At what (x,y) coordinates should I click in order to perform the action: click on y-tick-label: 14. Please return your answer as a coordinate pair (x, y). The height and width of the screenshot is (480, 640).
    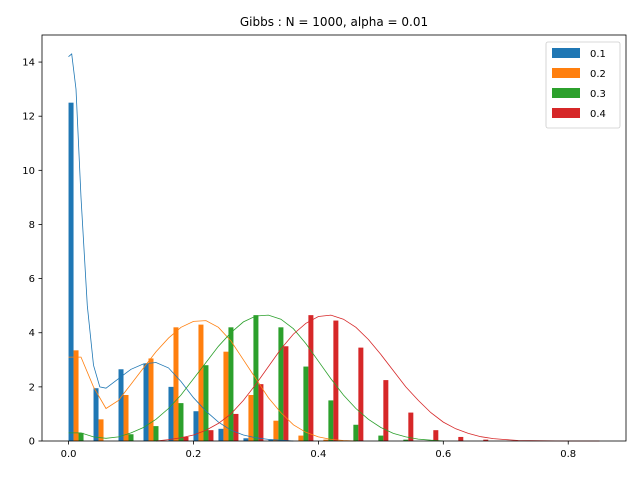
    Looking at the image, I should click on (28, 63).